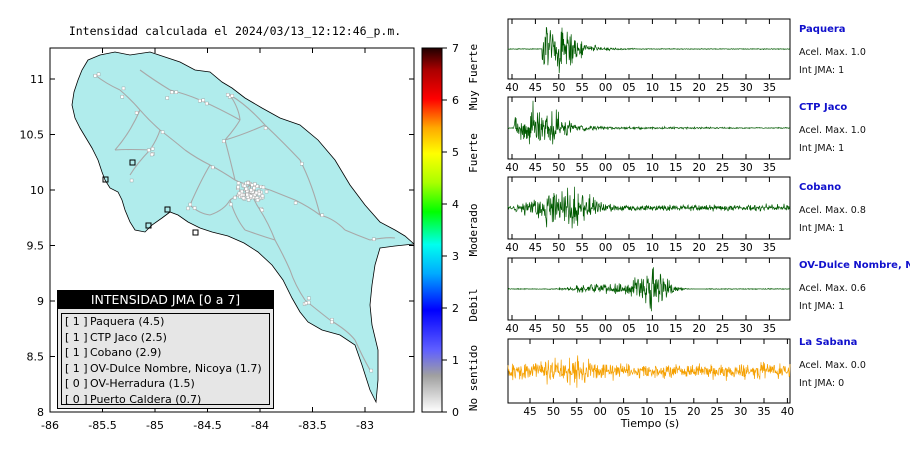  I want to click on legend-intensity: [ 0 ], so click(76, 384).